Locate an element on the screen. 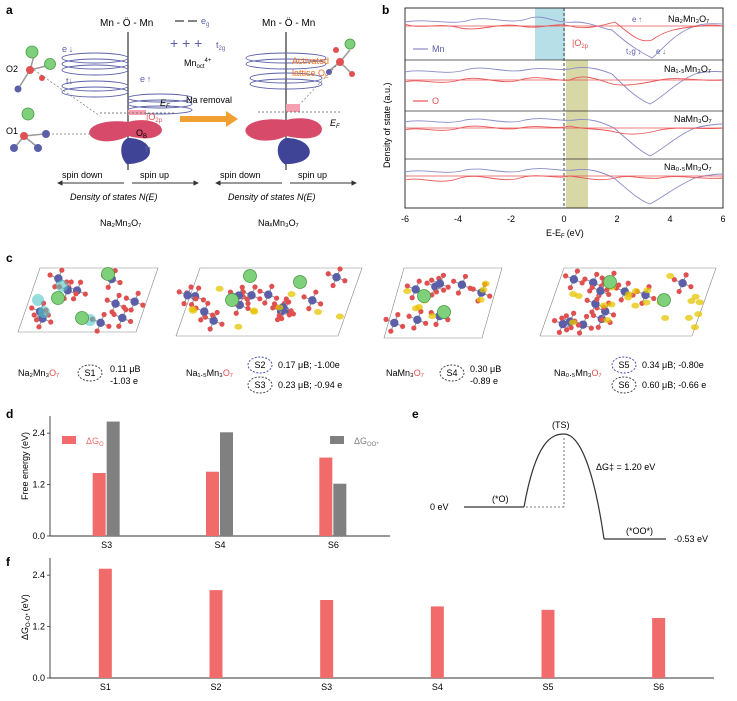 This screenshot has width=737, height=701. c4-site: S5 is located at coordinates (623, 365).